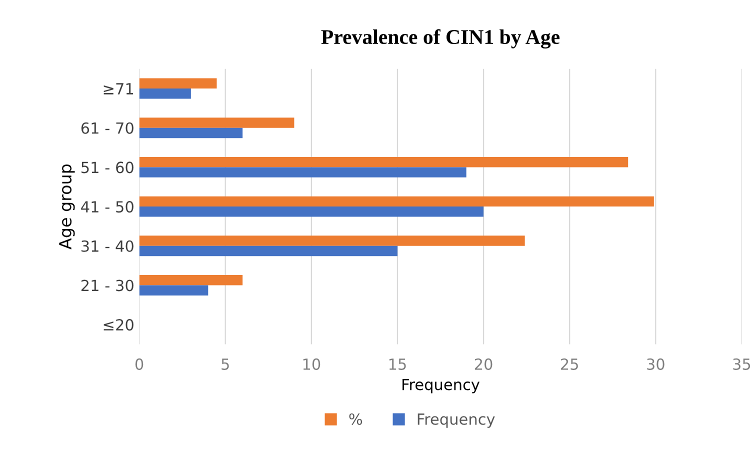 The height and width of the screenshot is (459, 753). What do you see at coordinates (225, 364) in the screenshot?
I see `x-tick-label: 5` at bounding box center [225, 364].